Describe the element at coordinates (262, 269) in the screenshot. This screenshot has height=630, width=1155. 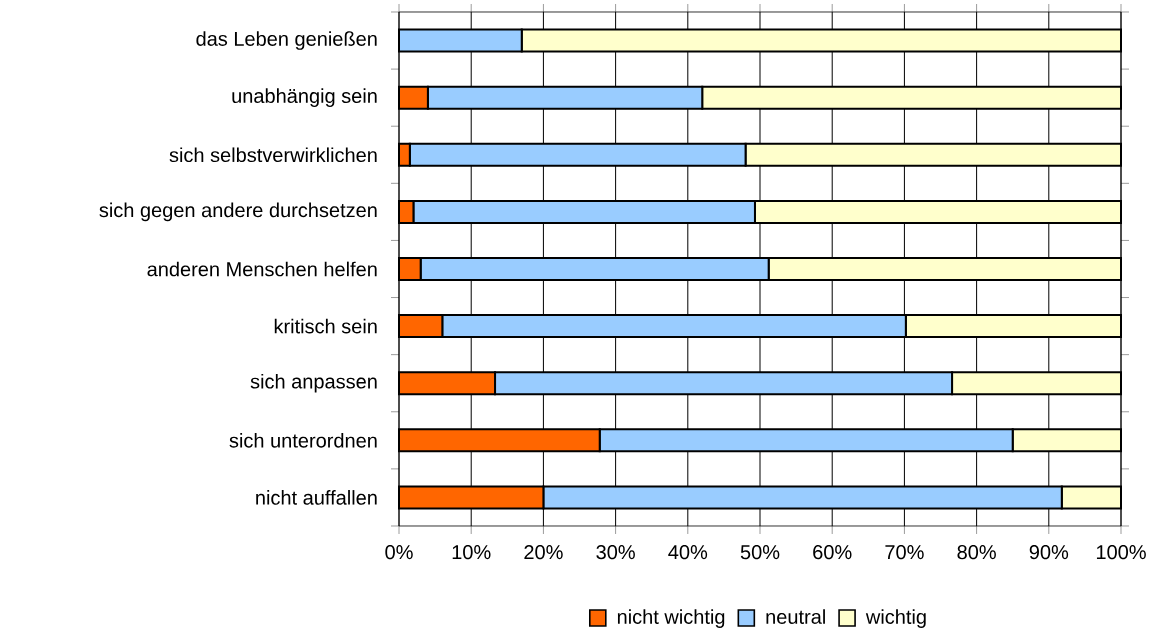
I see `y-tick-label: anderen Menschen helfen` at that location.